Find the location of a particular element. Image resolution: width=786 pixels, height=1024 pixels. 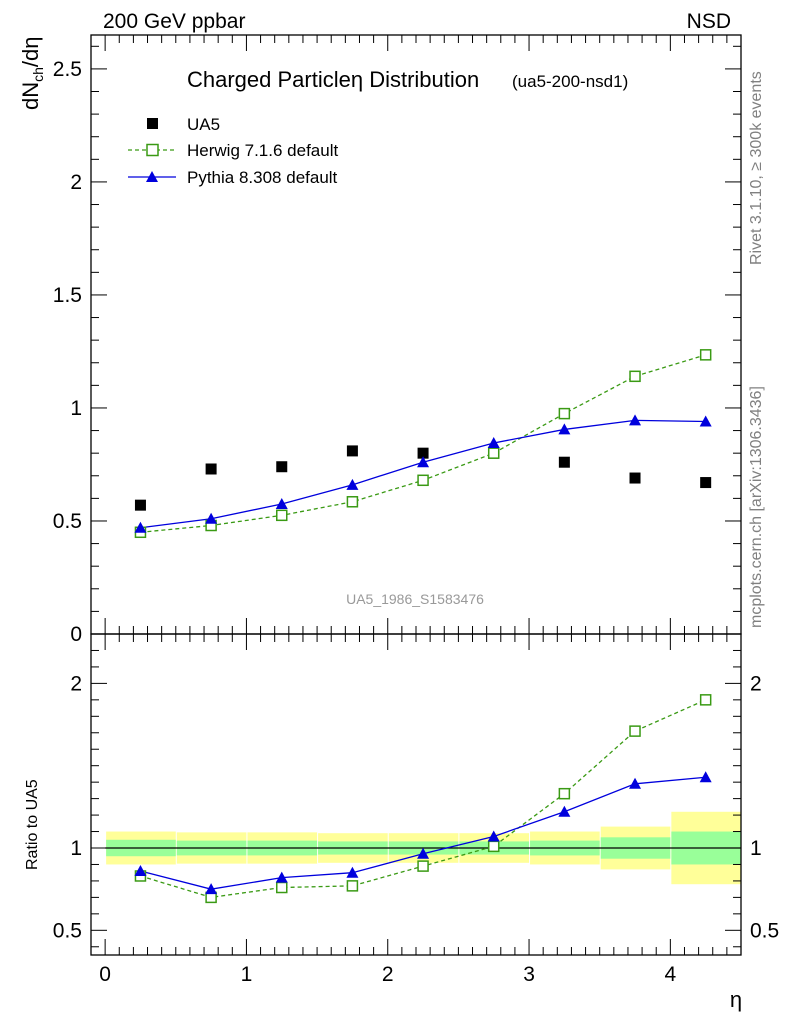

chart-subtitle: (ua5-200-nsd1) is located at coordinates (570, 81).